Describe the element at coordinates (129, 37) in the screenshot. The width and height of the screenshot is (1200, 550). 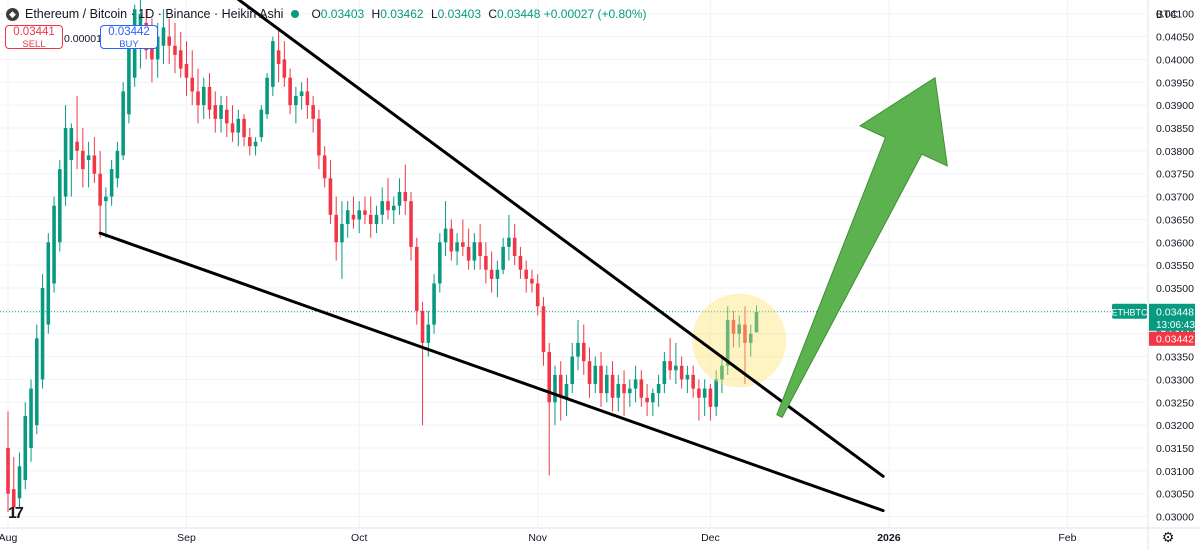
I see `buy-button: 0.03442 BUY` at that location.